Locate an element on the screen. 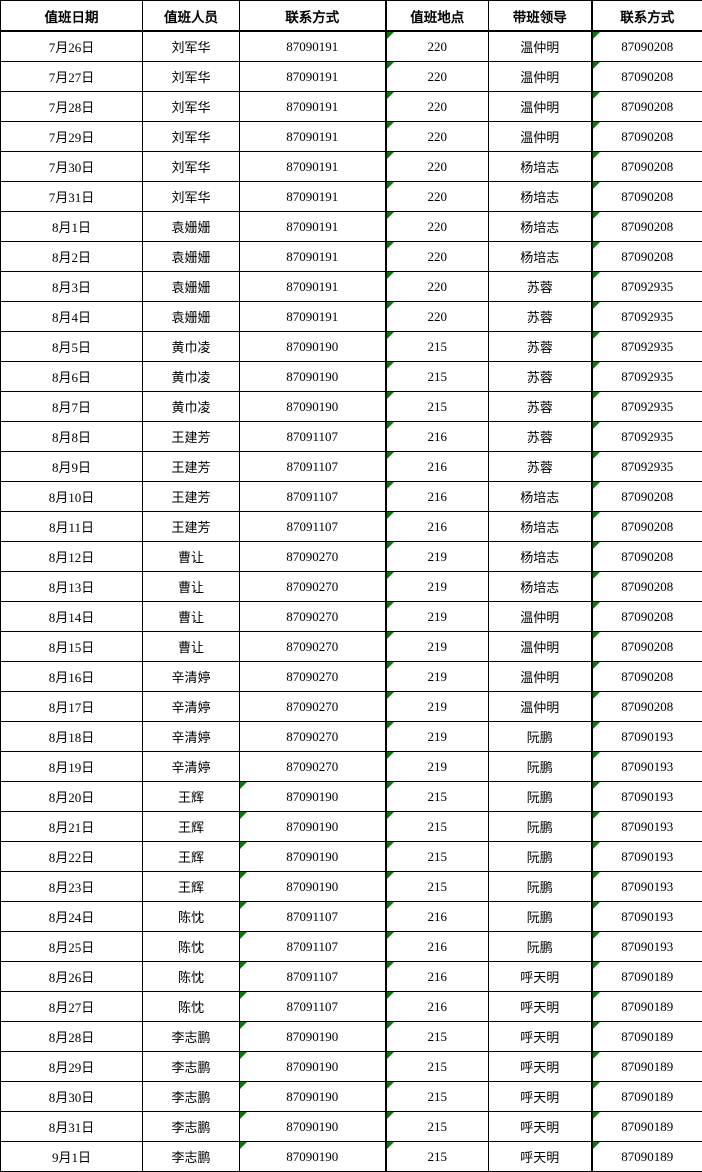 The image size is (702, 1172). cell-duty-date: 8月18日 is located at coordinates (72, 737).